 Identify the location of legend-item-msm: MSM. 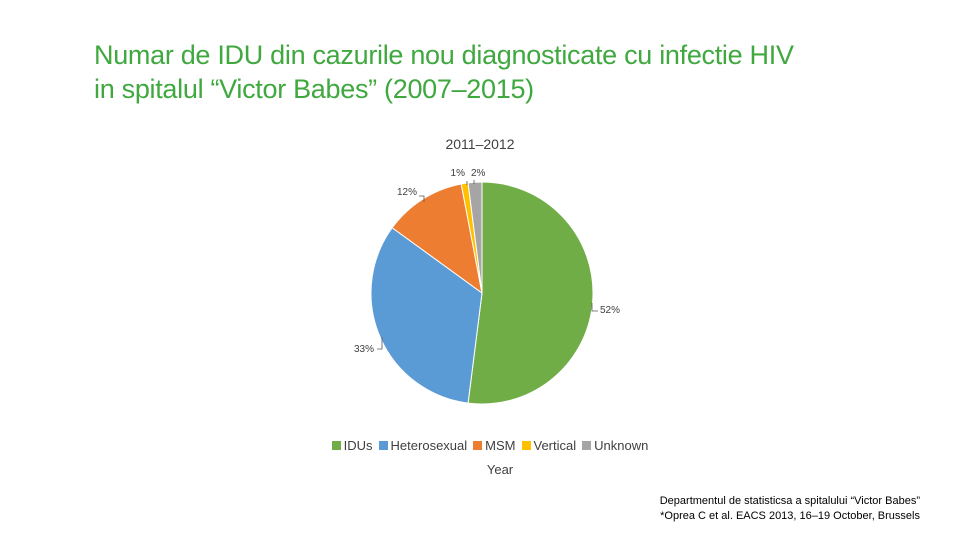
(494, 445).